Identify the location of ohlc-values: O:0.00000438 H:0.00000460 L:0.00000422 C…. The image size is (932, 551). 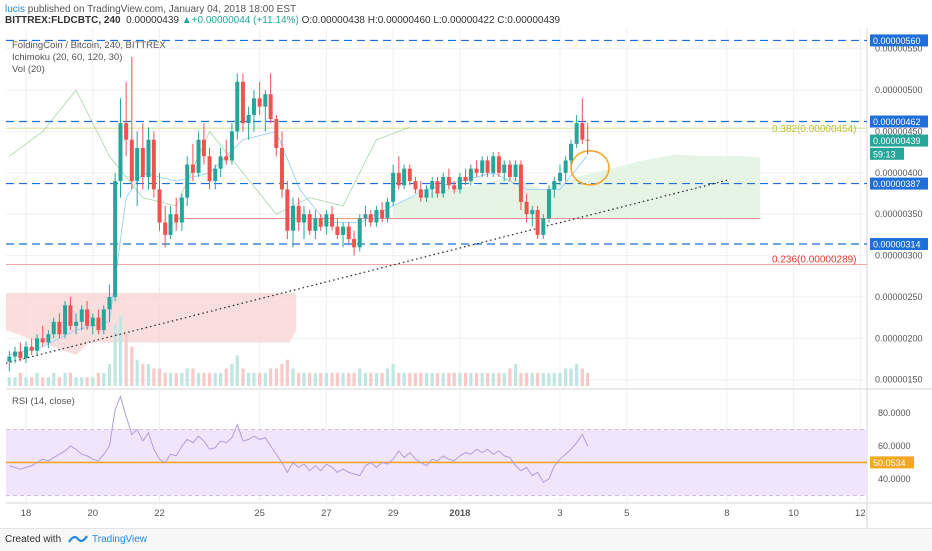
(431, 20).